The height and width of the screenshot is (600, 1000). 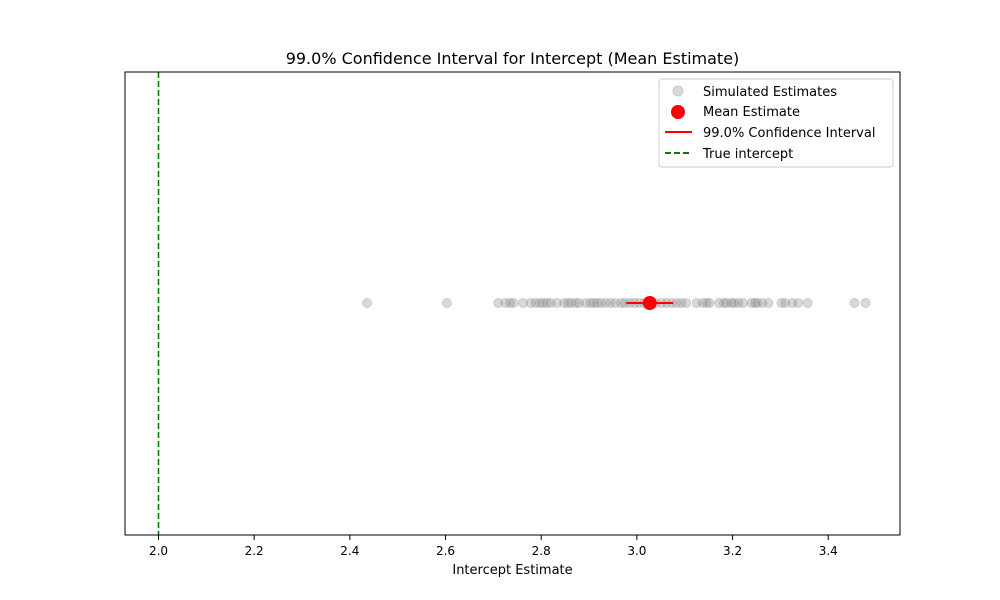 What do you see at coordinates (770, 92) in the screenshot?
I see `legend-label-simulated-estimates: Simulated Estimates` at bounding box center [770, 92].